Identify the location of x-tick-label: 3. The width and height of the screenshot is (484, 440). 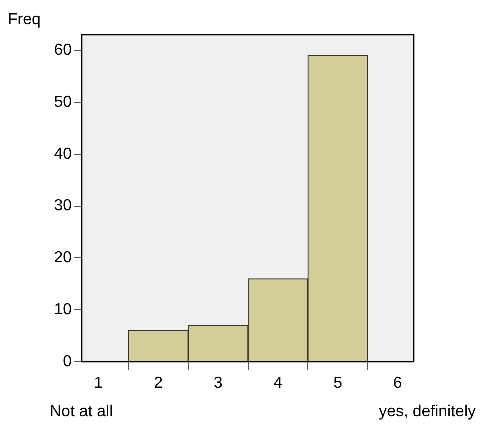
(218, 383).